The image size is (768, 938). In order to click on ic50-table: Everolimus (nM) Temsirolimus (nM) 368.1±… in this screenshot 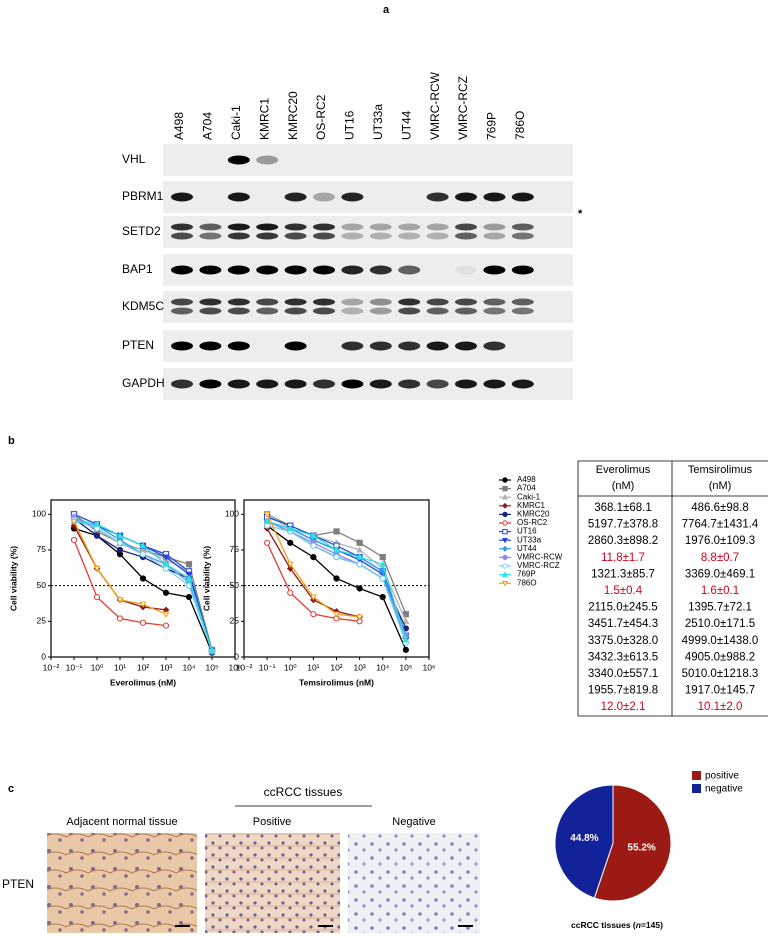, I will do `click(672, 588)`.